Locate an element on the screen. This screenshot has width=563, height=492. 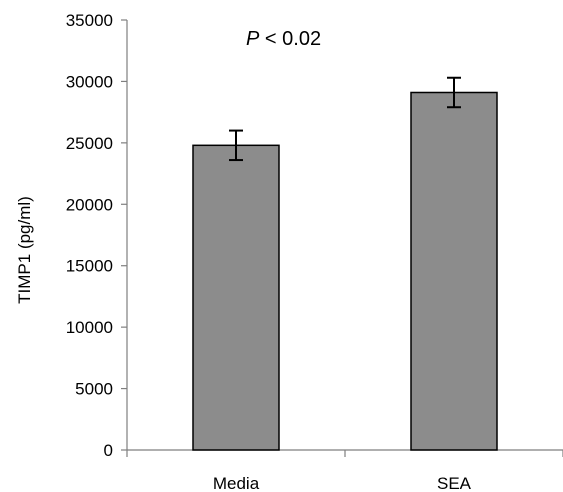
p-value-text: < 0.02 is located at coordinates (290, 39).